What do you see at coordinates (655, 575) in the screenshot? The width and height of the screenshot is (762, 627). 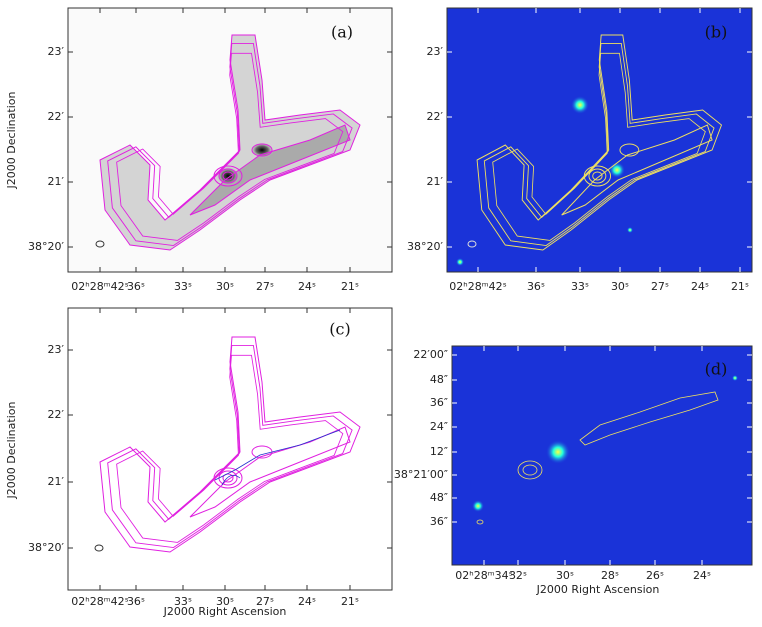 I see `x-tick-label: 26ˢ` at bounding box center [655, 575].